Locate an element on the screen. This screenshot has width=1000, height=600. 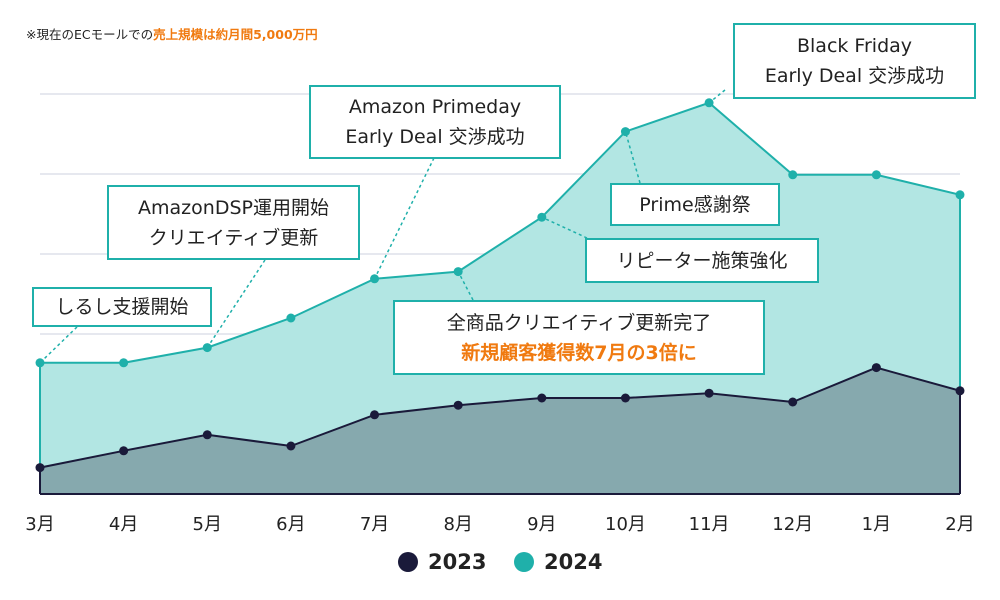
x-tick-label: 10月 is located at coordinates (625, 524).